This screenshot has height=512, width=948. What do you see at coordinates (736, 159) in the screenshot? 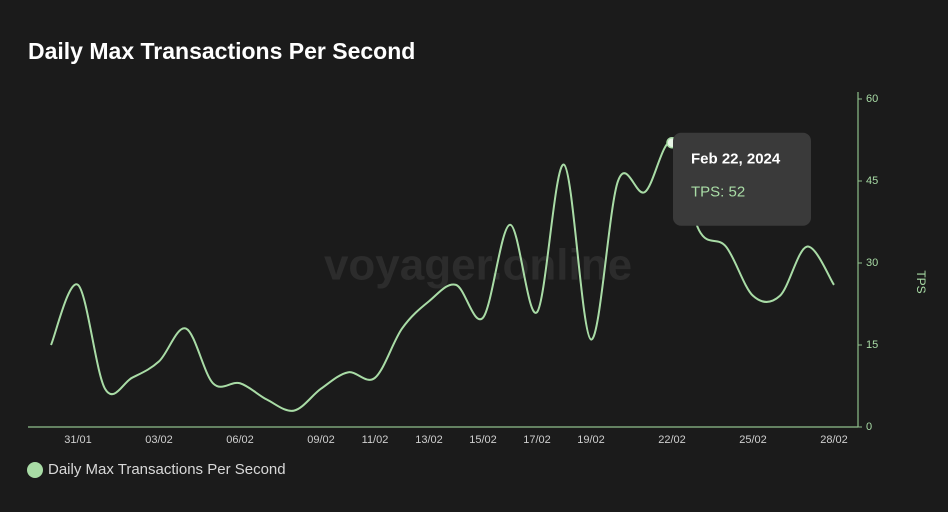
I see `tooltip-title: Feb 22, 2024` at bounding box center [736, 159].